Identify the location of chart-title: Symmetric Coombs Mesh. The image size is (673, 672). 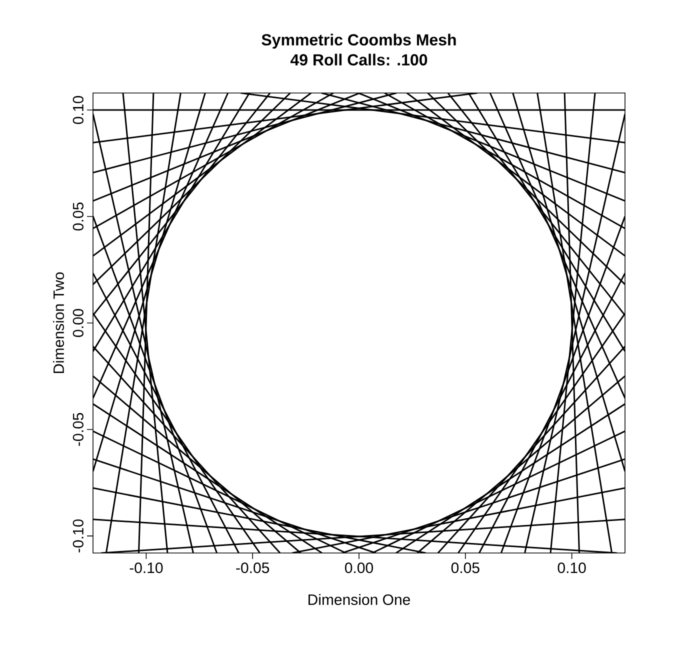
(359, 41).